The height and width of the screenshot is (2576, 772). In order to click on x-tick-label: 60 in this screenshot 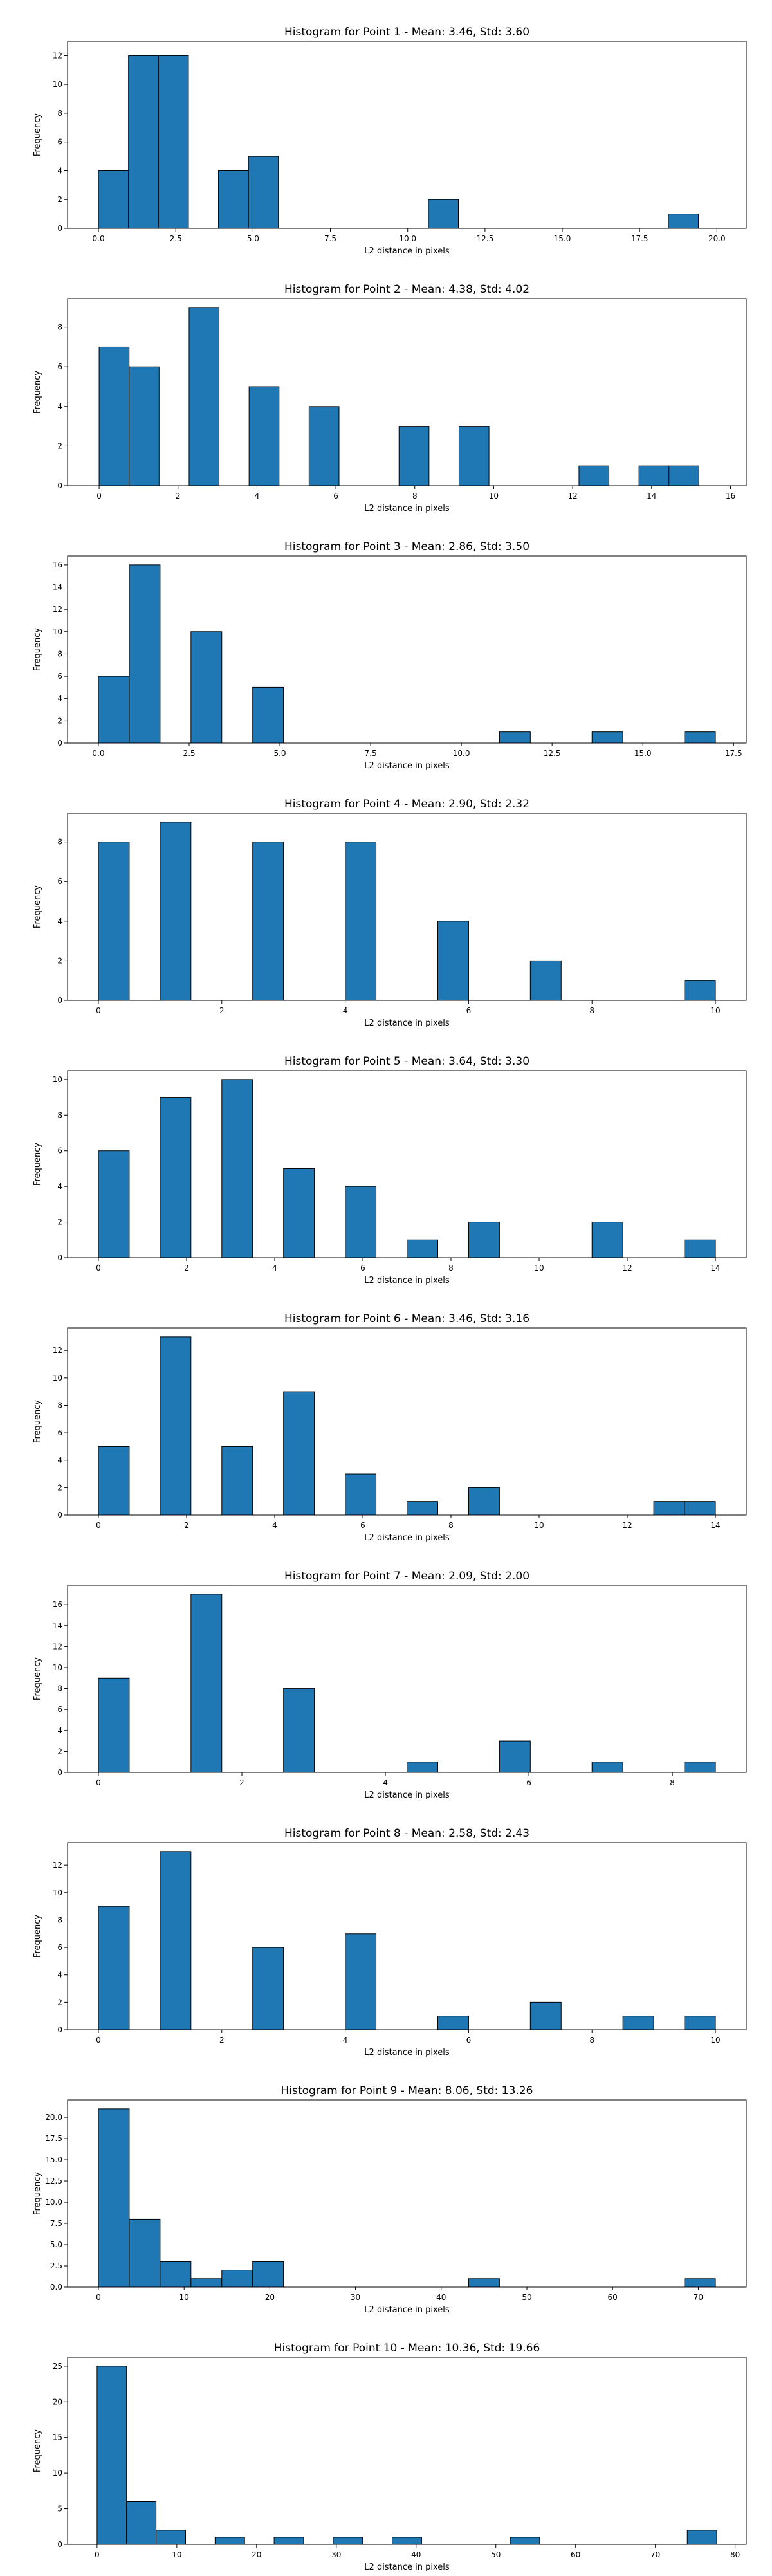, I will do `click(575, 2554)`.